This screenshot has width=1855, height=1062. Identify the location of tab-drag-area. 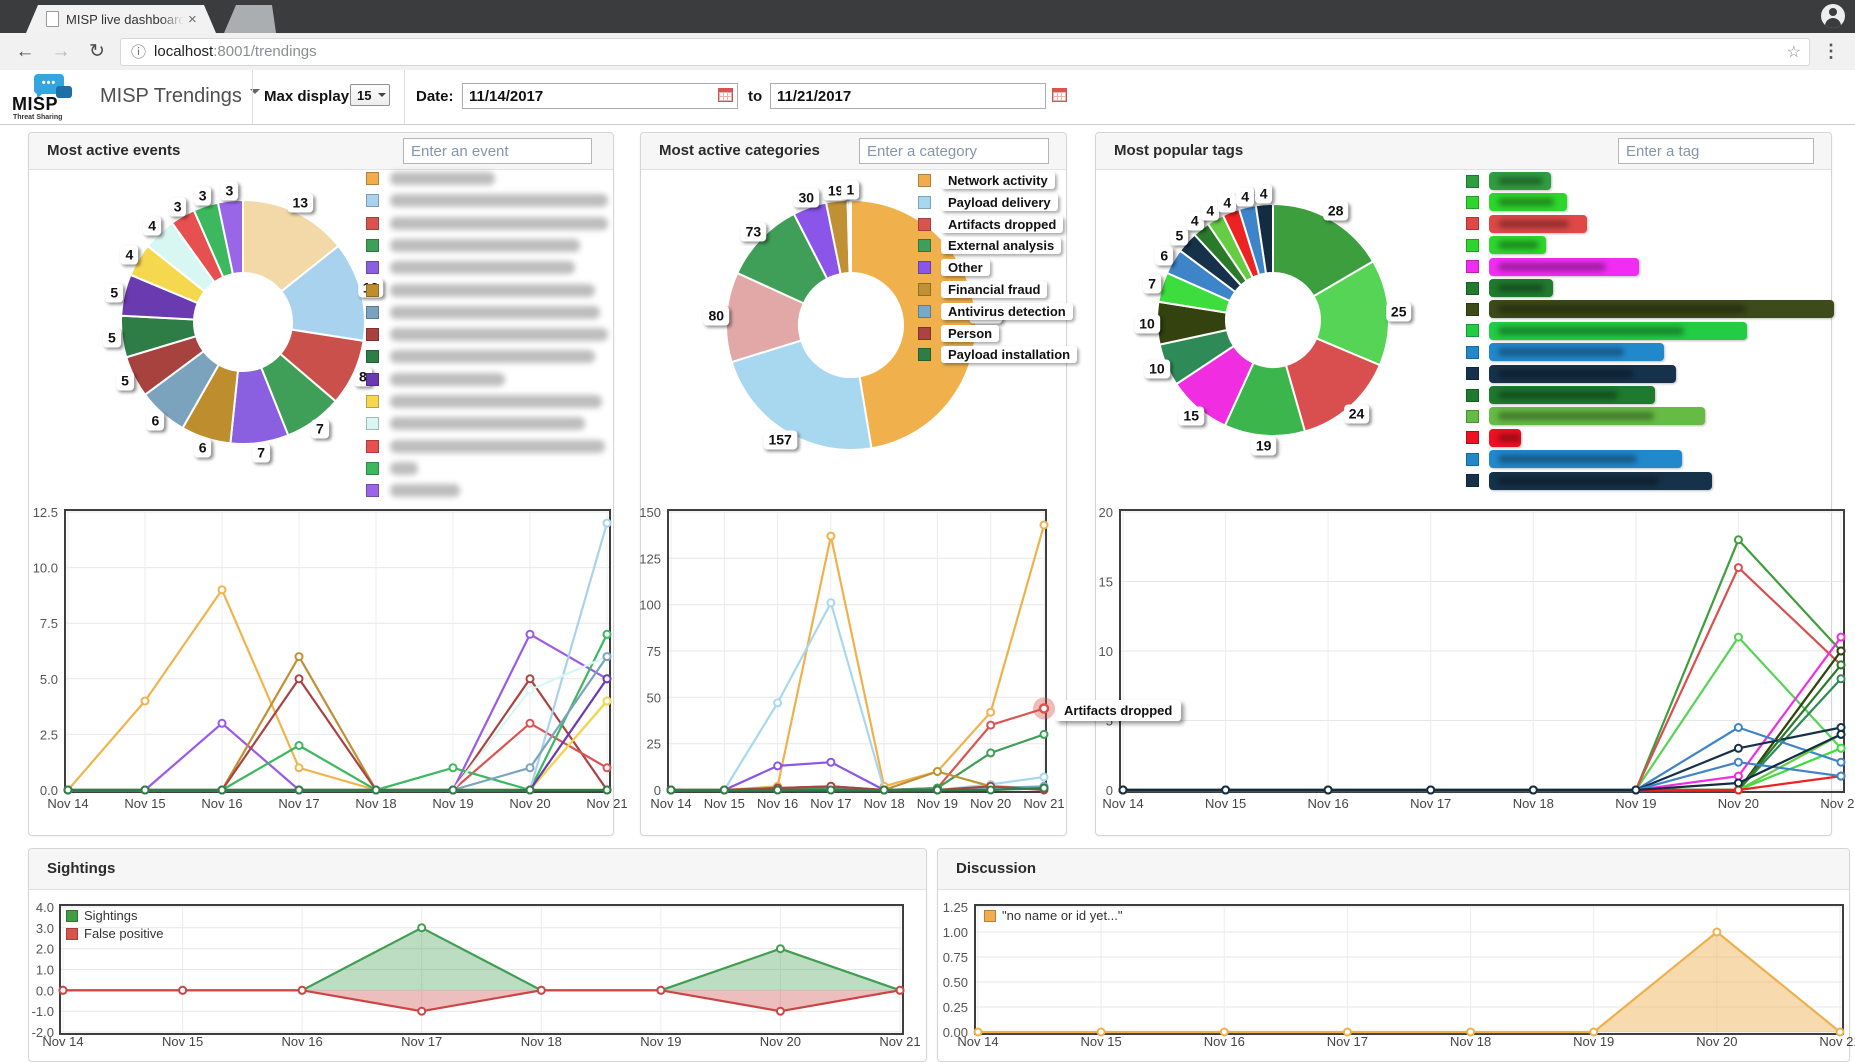
(250, 19).